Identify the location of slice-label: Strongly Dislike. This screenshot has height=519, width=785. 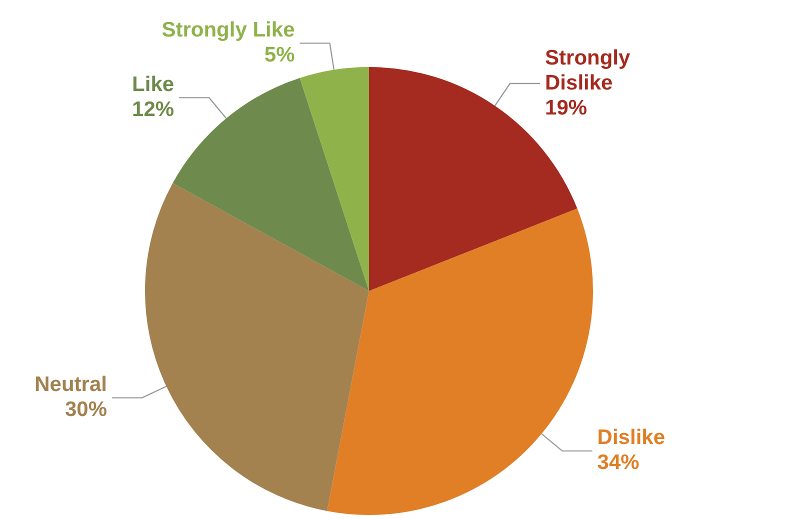
(588, 70).